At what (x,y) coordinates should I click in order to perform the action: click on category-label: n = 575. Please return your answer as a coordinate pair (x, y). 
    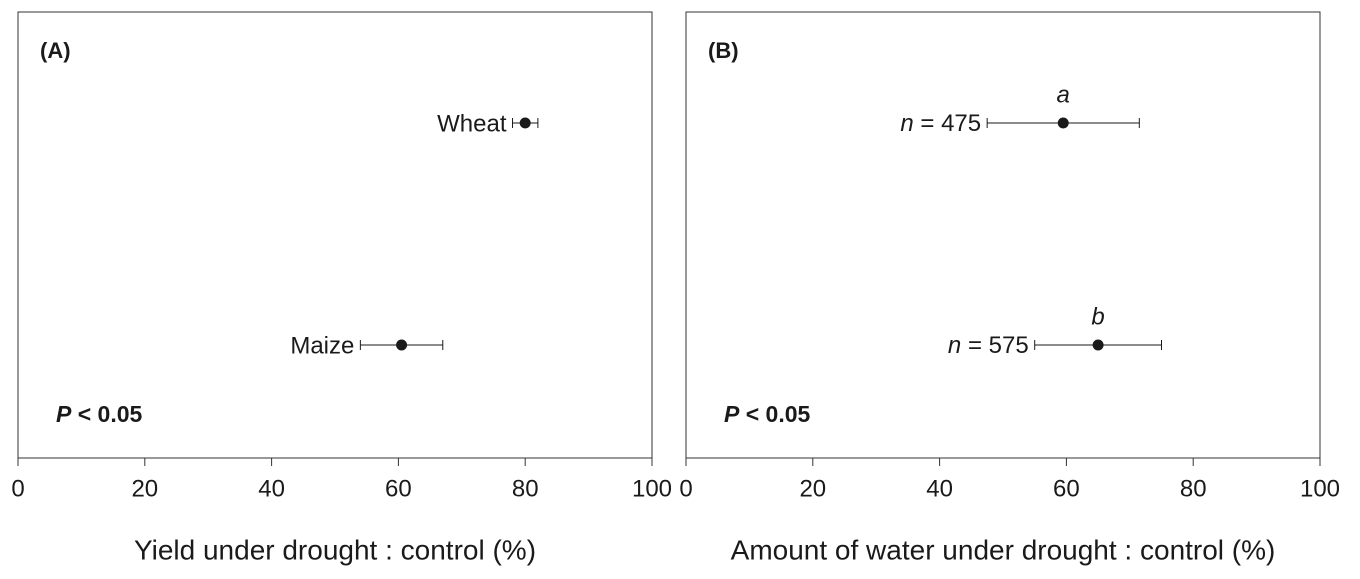
    Looking at the image, I should click on (988, 345).